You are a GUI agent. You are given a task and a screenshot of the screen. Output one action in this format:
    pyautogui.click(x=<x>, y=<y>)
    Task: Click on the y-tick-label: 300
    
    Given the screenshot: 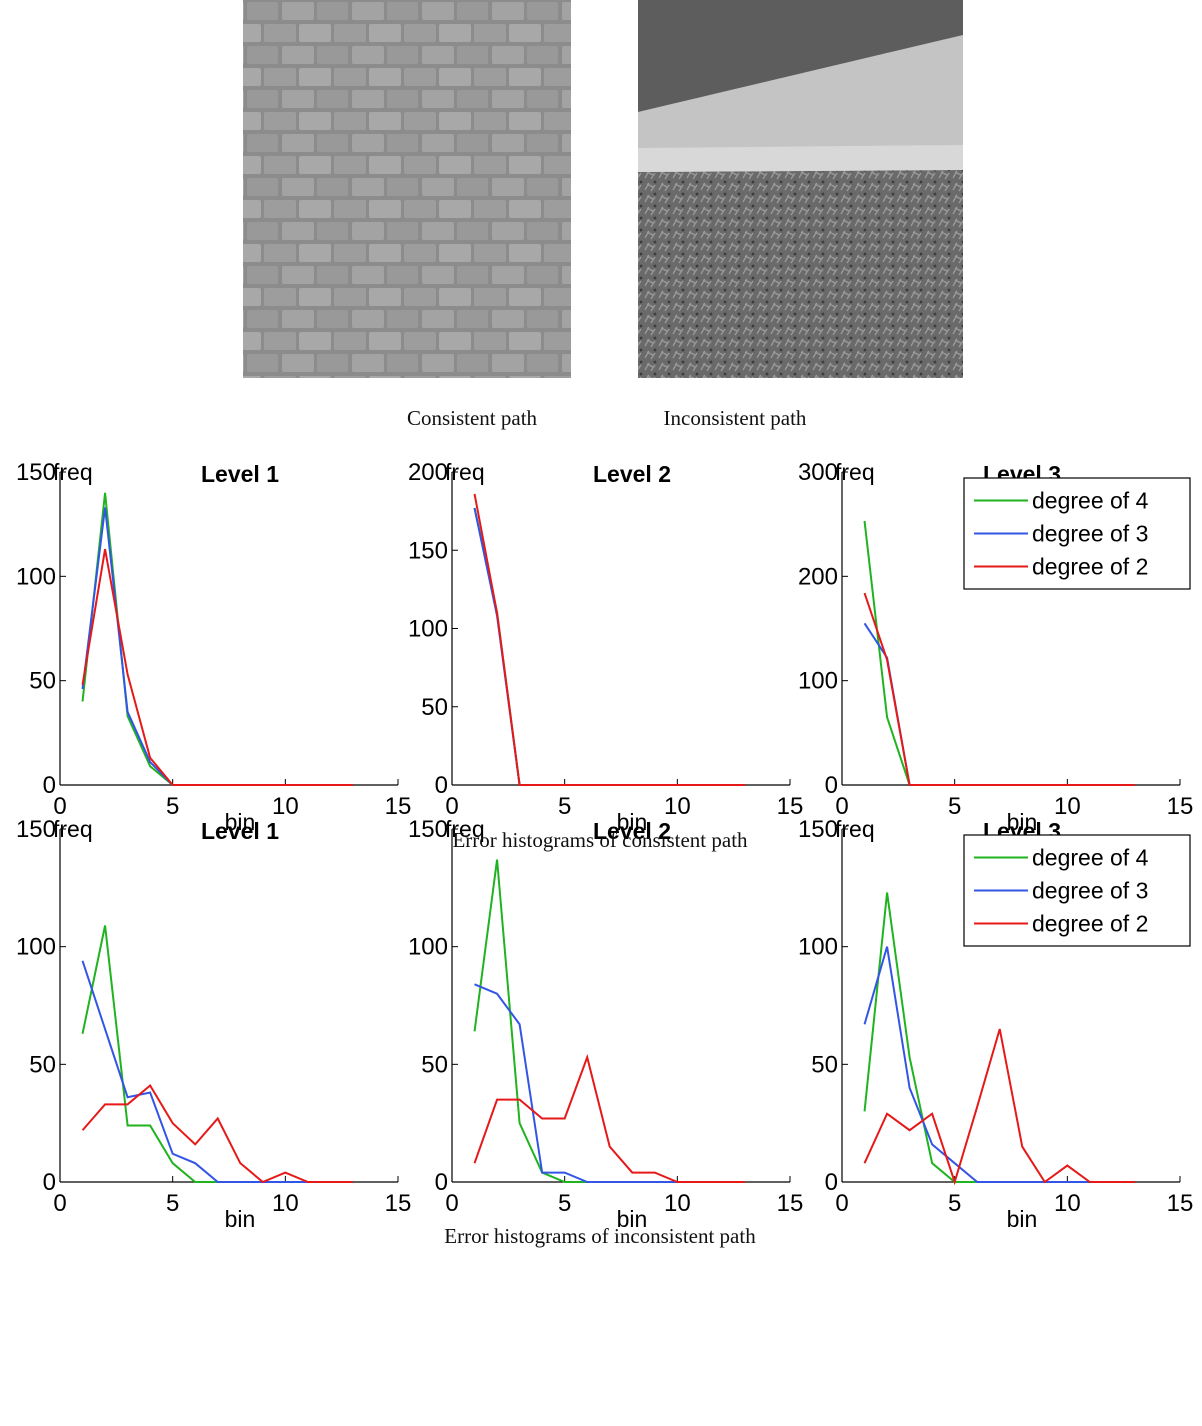 What is the action you would take?
    pyautogui.click(x=818, y=472)
    